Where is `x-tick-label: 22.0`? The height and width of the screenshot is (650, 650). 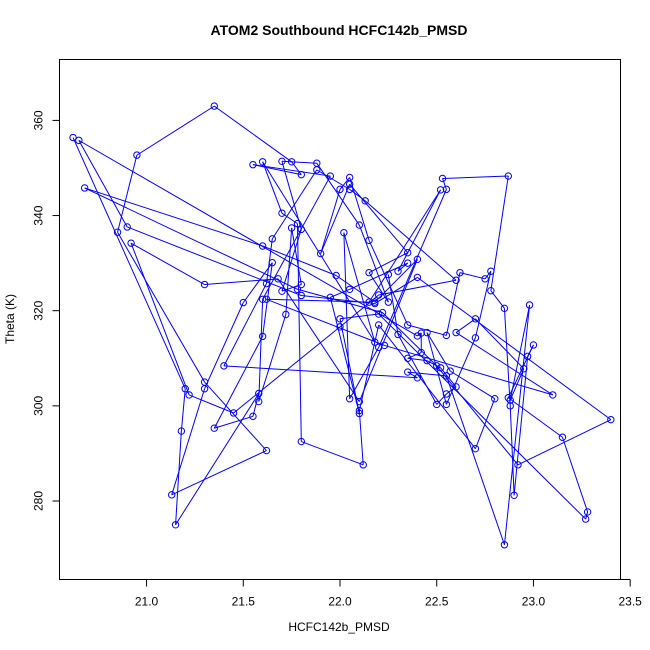 x-tick-label: 22.0 is located at coordinates (340, 602).